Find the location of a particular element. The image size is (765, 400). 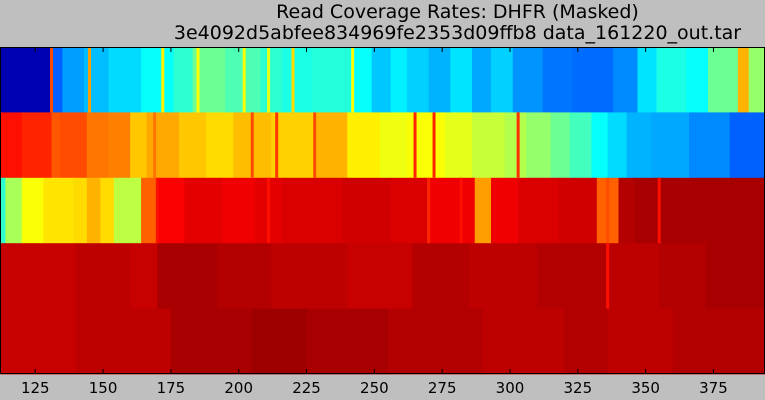

heatmap-cell-row5-seg7 is located at coordinates (523, 341).